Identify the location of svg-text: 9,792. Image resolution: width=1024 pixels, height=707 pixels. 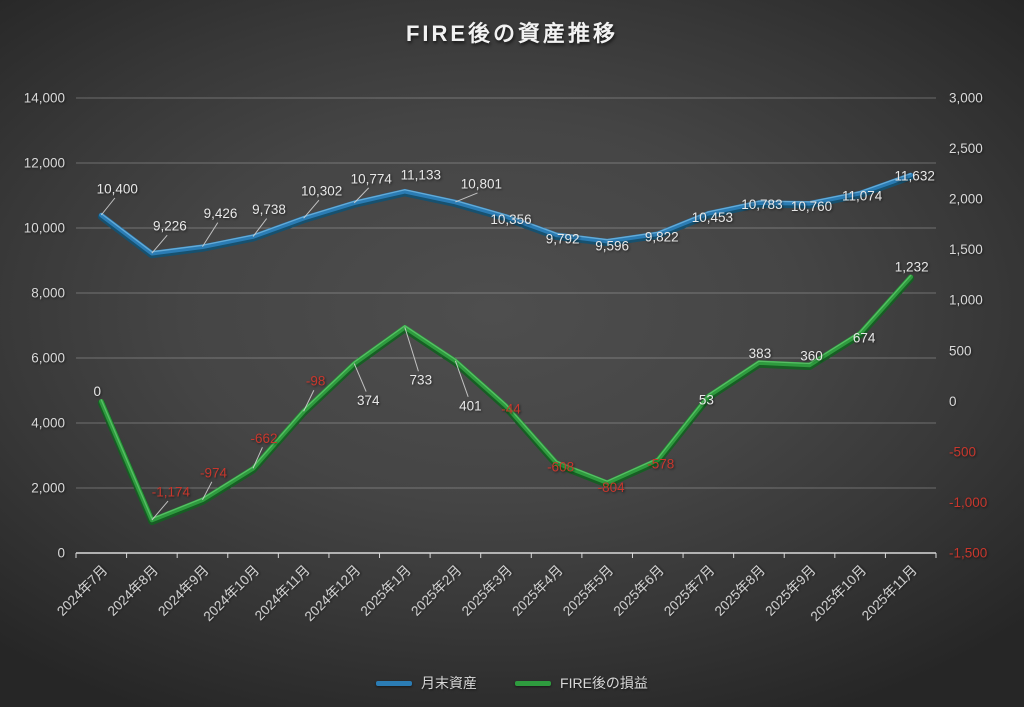
(563, 238).